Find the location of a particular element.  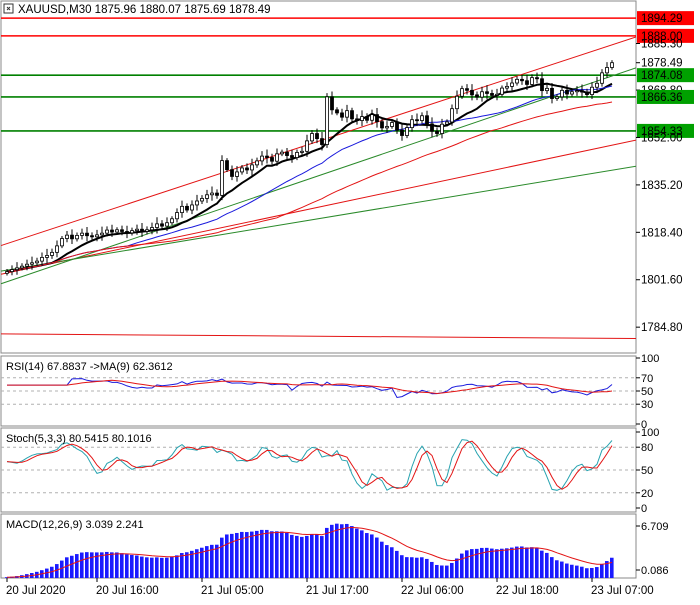

macd-panel: 6.709 0.086 MACD(12,26,9) 3.039 2.241 is located at coordinates (334, 546).